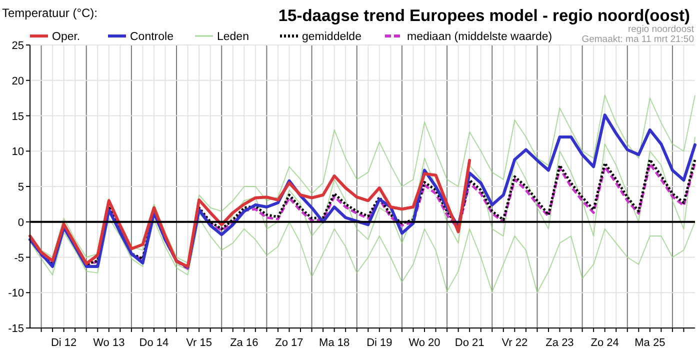 Image resolution: width=697 pixels, height=354 pixels. Describe the element at coordinates (334, 343) in the screenshot. I see `x-tick-label: Ma 18` at that location.